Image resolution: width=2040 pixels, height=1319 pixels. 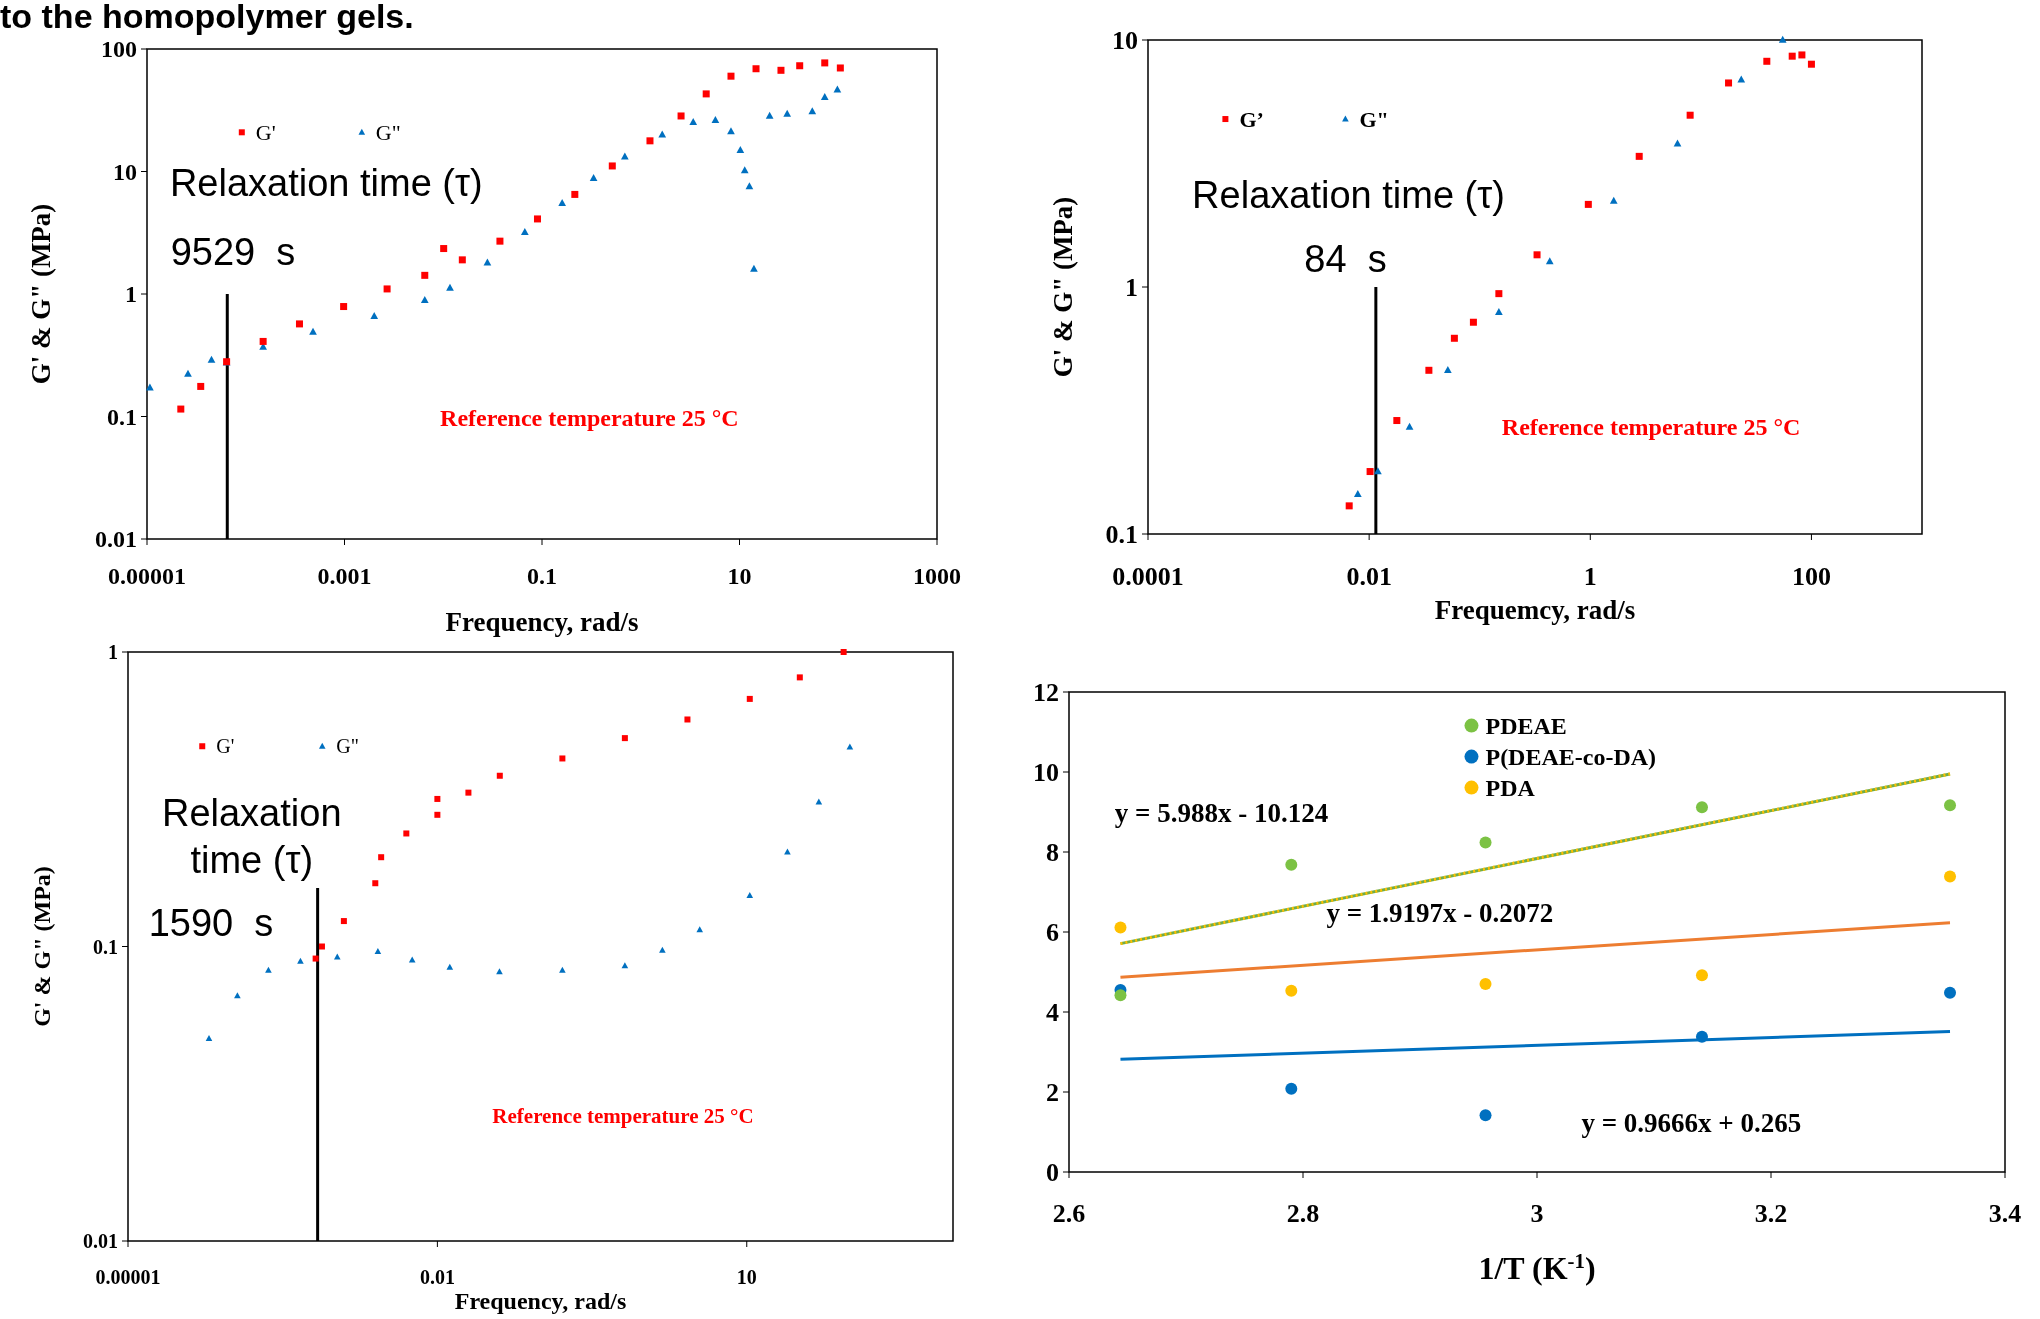 I want to click on x-tick-label: 3, so click(x=1537, y=1213).